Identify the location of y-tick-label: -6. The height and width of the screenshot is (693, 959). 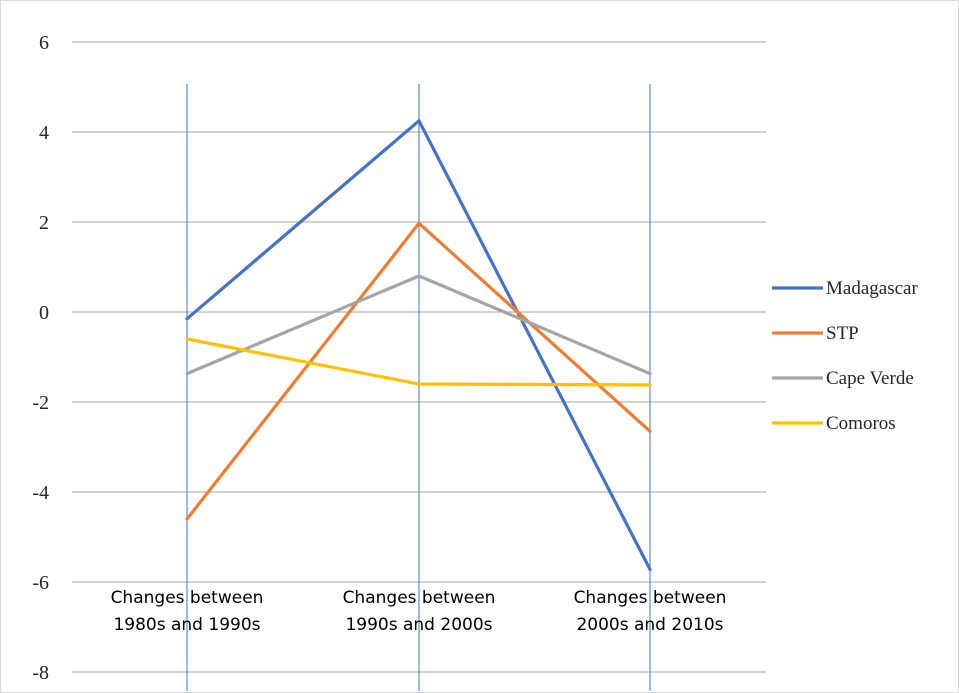
(40, 583).